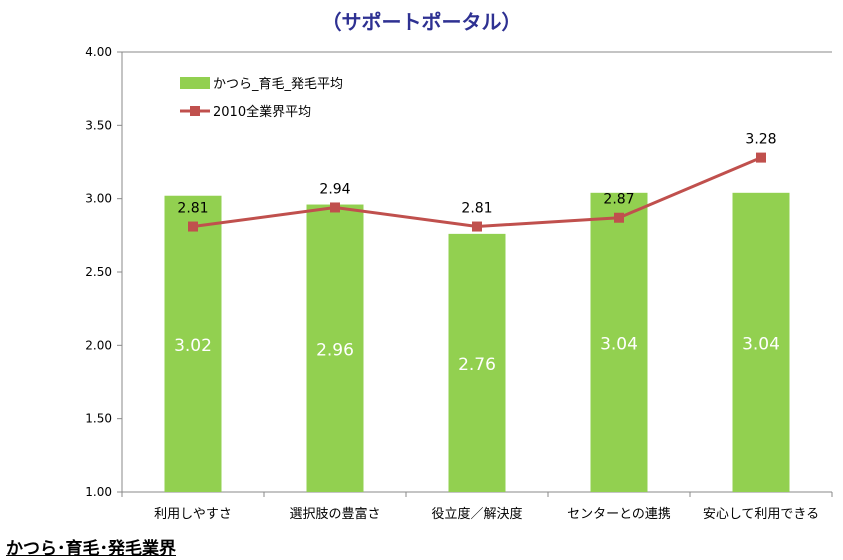 The height and width of the screenshot is (560, 843). What do you see at coordinates (334, 514) in the screenshot?
I see `x-tick-label: 選択肢の豊富さ` at bounding box center [334, 514].